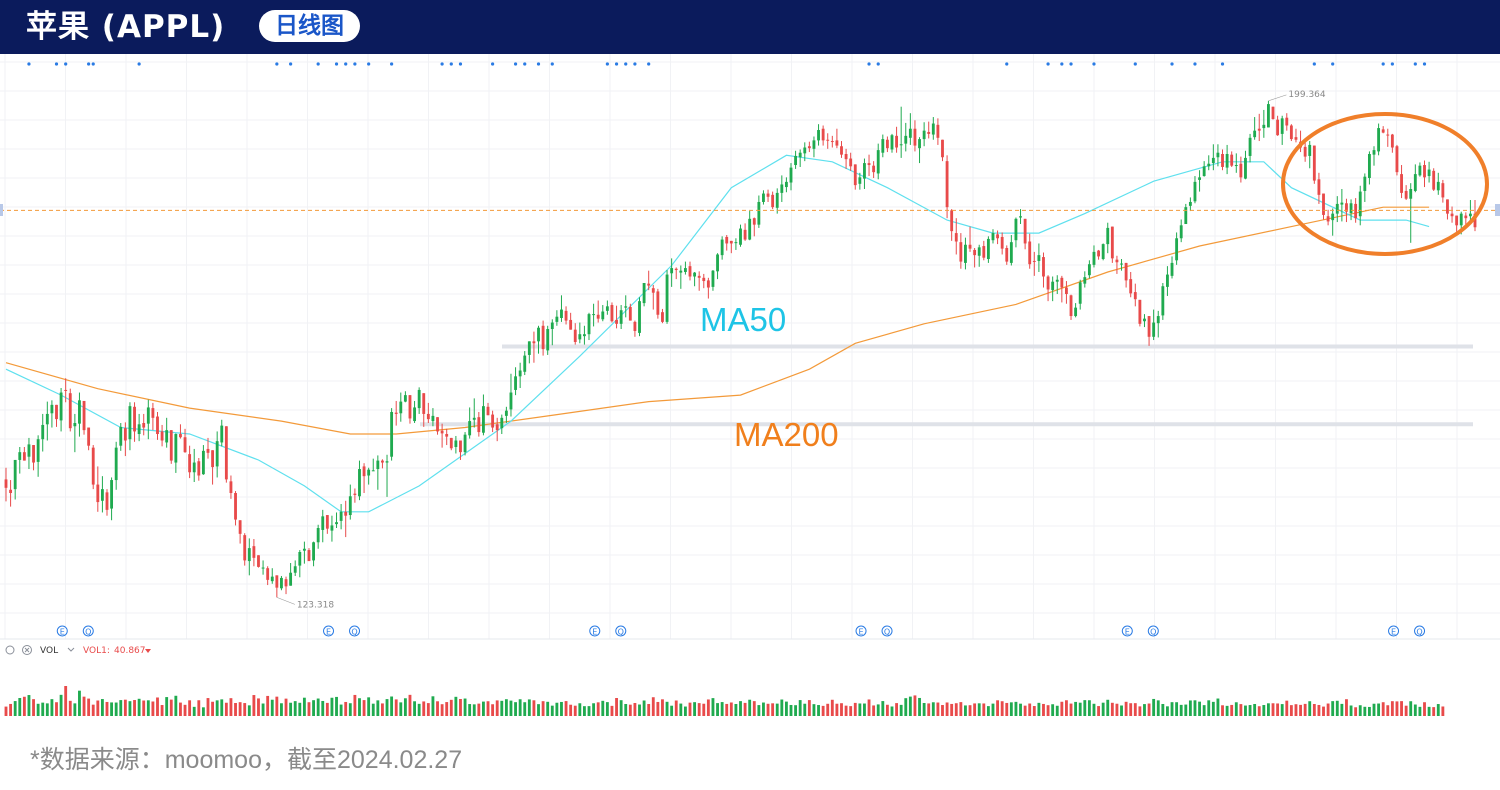 The height and width of the screenshot is (790, 1500). What do you see at coordinates (71, 649) in the screenshot?
I see `chevron-down-icon` at bounding box center [71, 649].